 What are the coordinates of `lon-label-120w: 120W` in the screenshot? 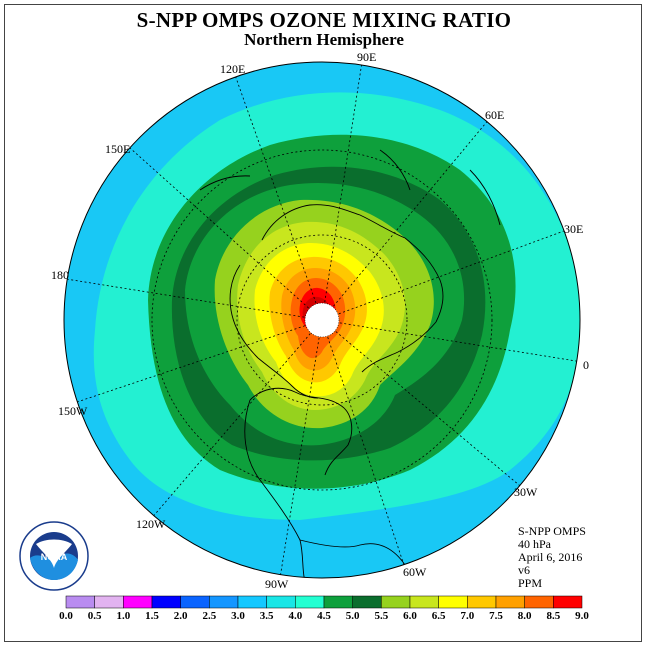 It's located at (151, 524).